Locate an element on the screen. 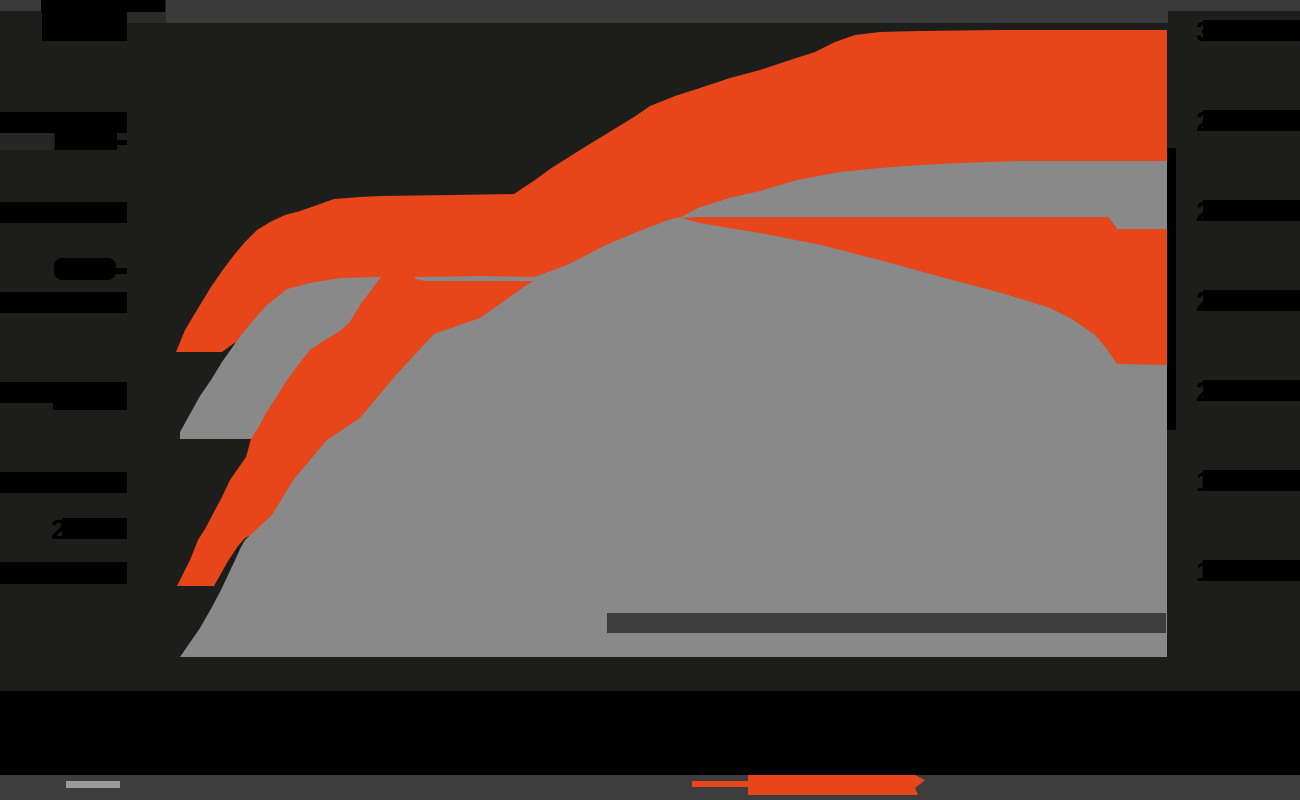 Image resolution: width=1300 pixels, height=800 pixels. svg-text: 3 is located at coordinates (1204, 31).